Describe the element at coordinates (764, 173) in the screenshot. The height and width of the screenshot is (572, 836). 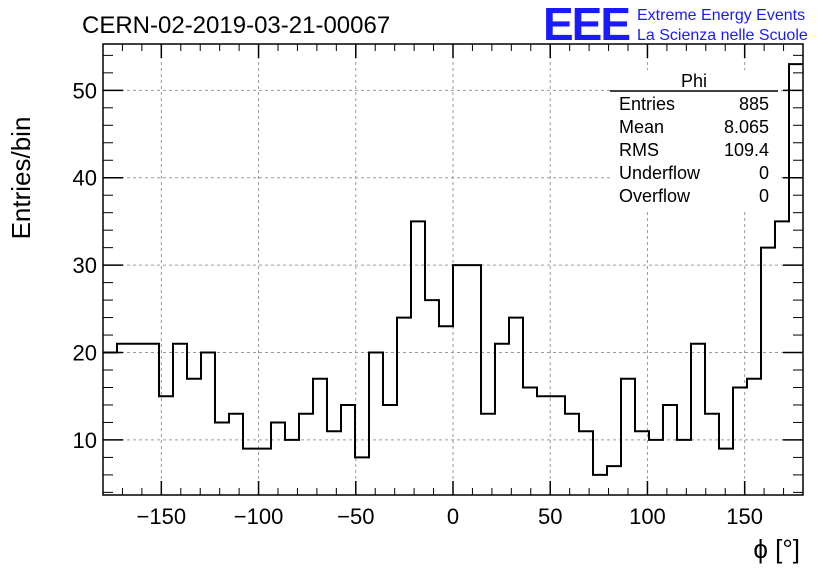
I see `stats-value-underflow: 0` at that location.